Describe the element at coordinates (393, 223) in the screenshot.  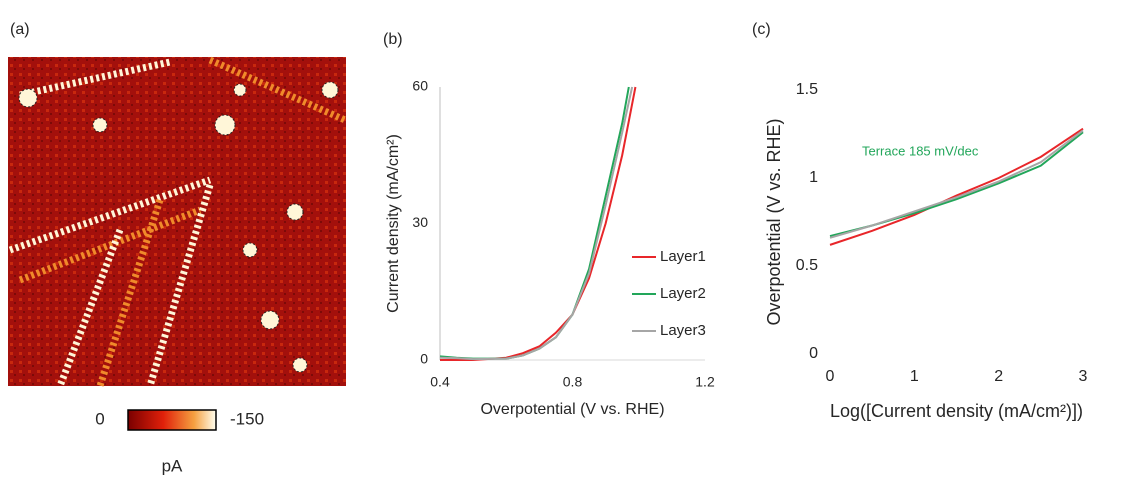
I see `y-axis-label: Current density (mA/cm²)` at that location.